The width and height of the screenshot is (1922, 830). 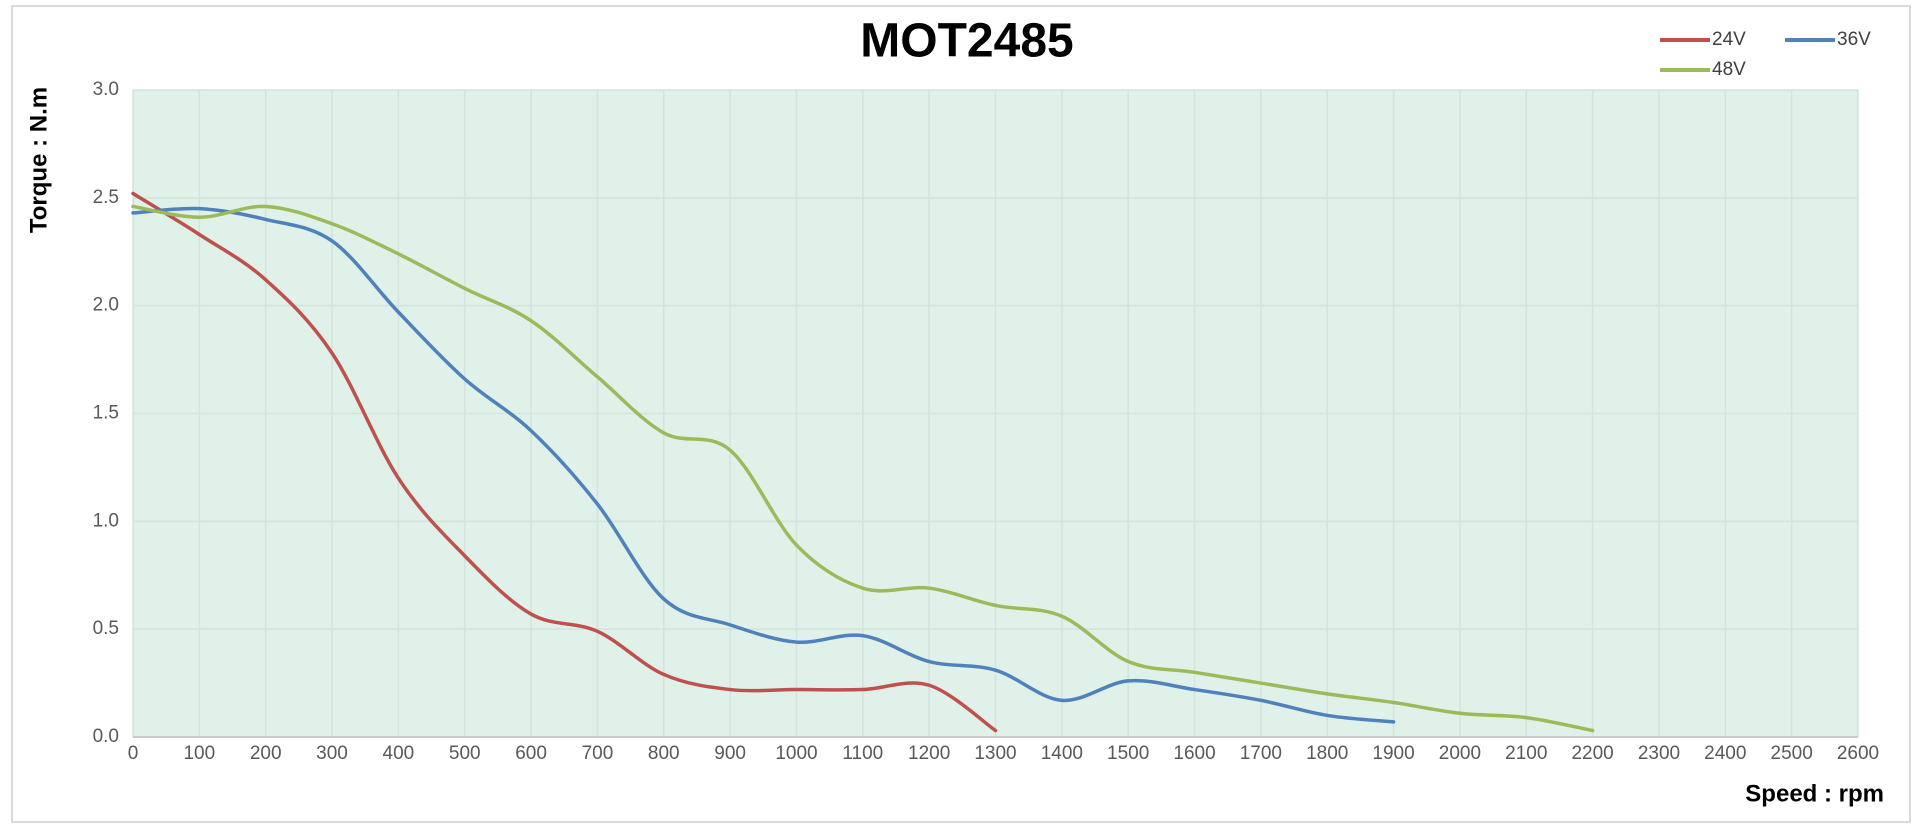 I want to click on x-tick-label: 2400, so click(x=1725, y=753).